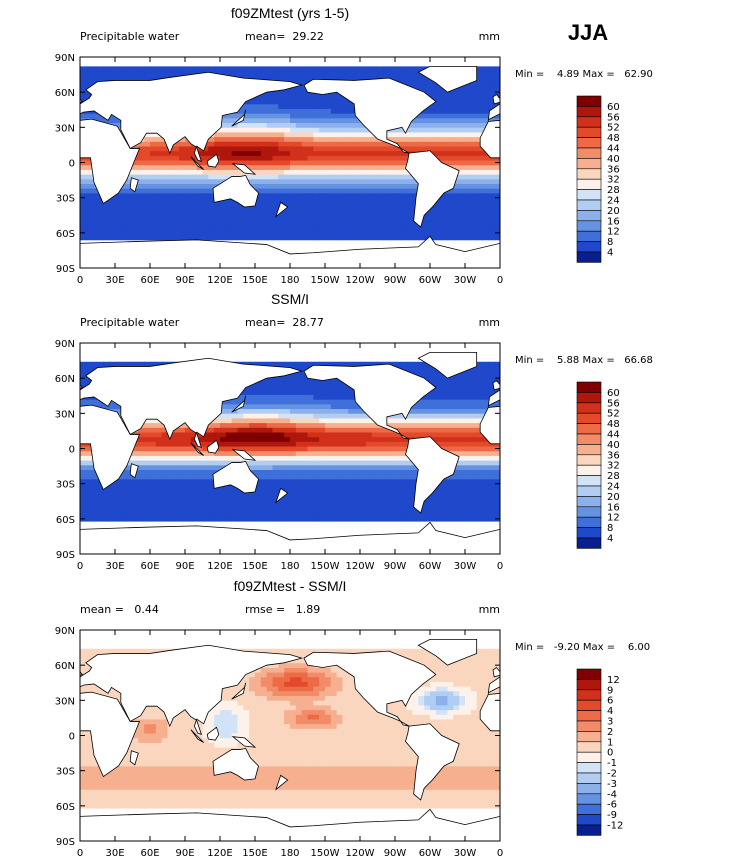  What do you see at coordinates (65, 128) in the screenshot?
I see `y-tick-label: 30N` at bounding box center [65, 128].